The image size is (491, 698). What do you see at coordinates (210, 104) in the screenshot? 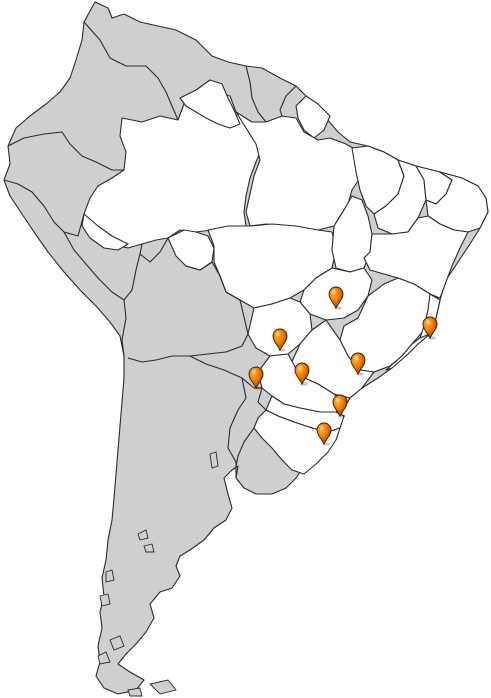
I see `state-roraima` at bounding box center [210, 104].